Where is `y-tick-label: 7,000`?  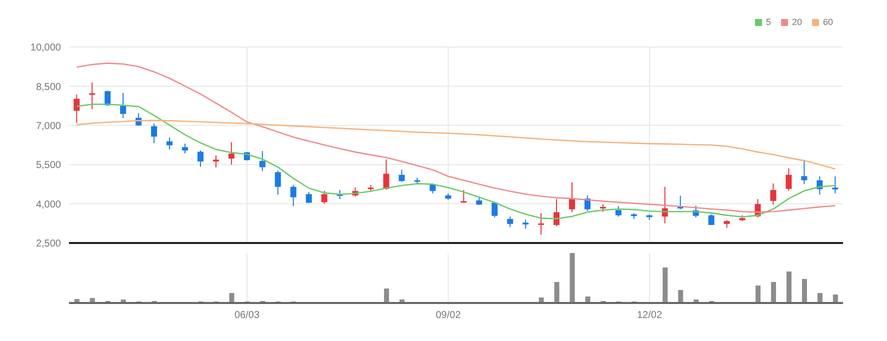
y-tick-label: 7,000 is located at coordinates (49, 126).